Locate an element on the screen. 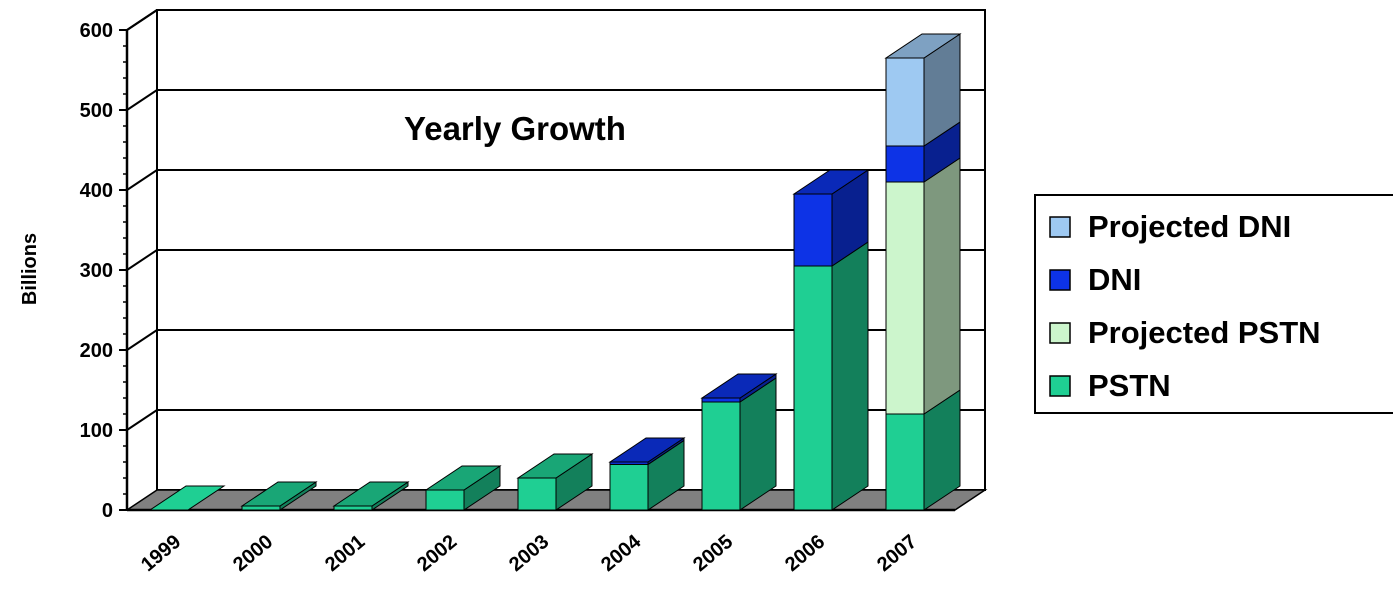  y-tick-label: 400 is located at coordinates (96, 191).